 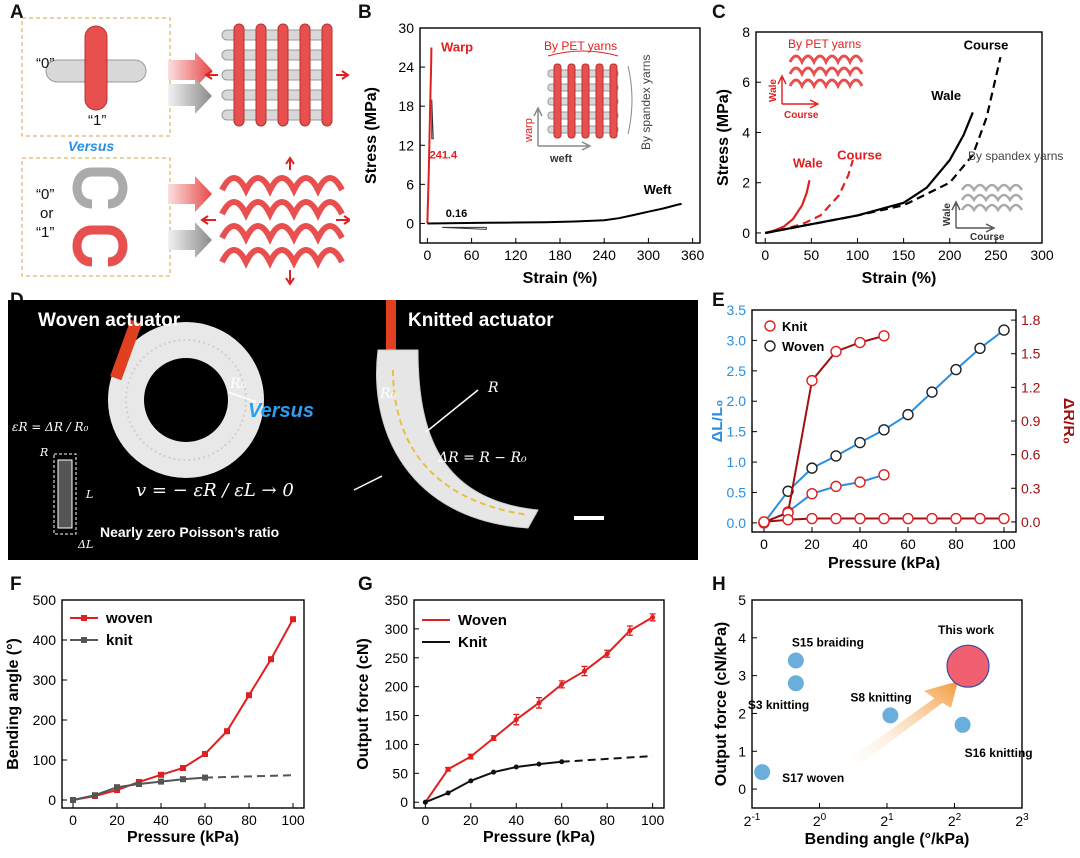 I want to click on slope-triangle-warp, so click(x=432, y=119).